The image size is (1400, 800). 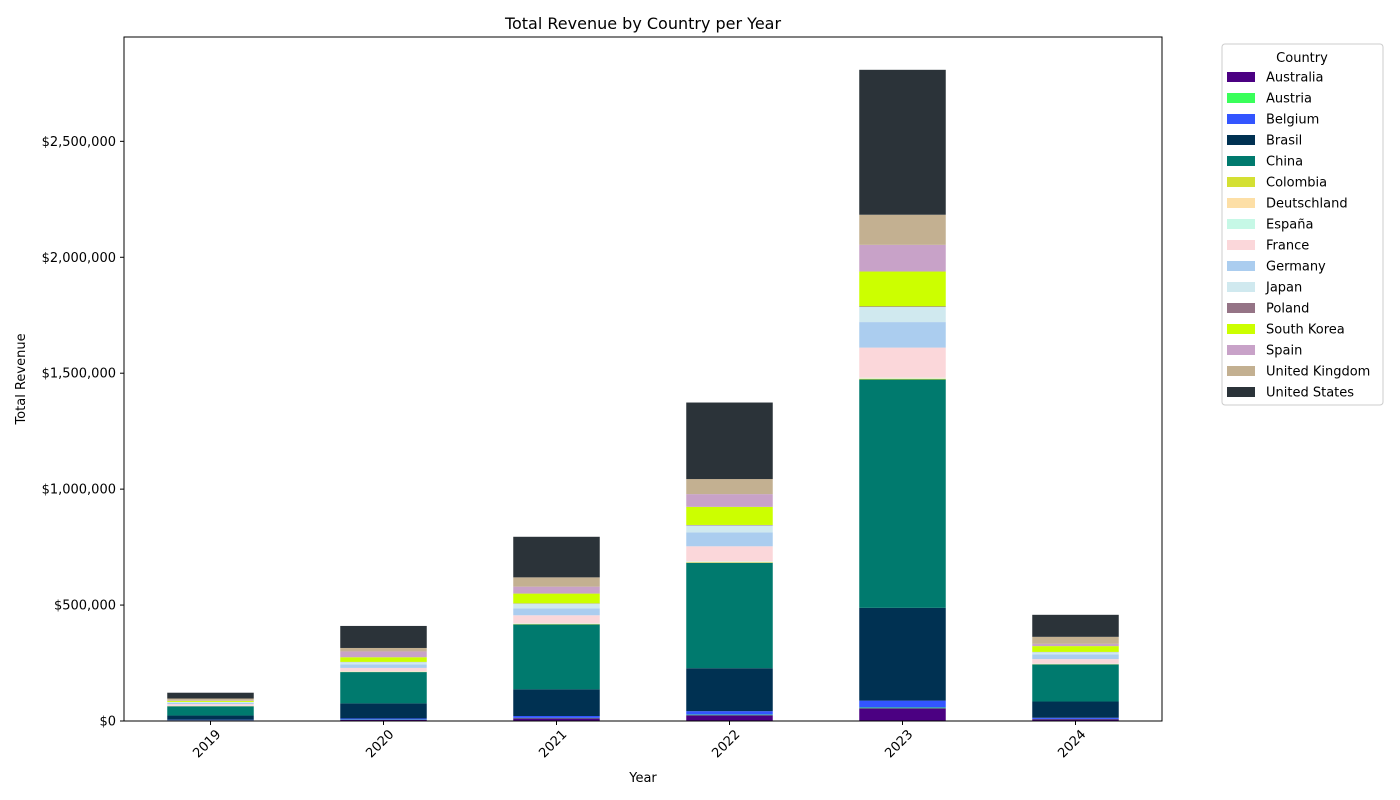 I want to click on y-tick-label: $2,500,000, so click(x=79, y=142).